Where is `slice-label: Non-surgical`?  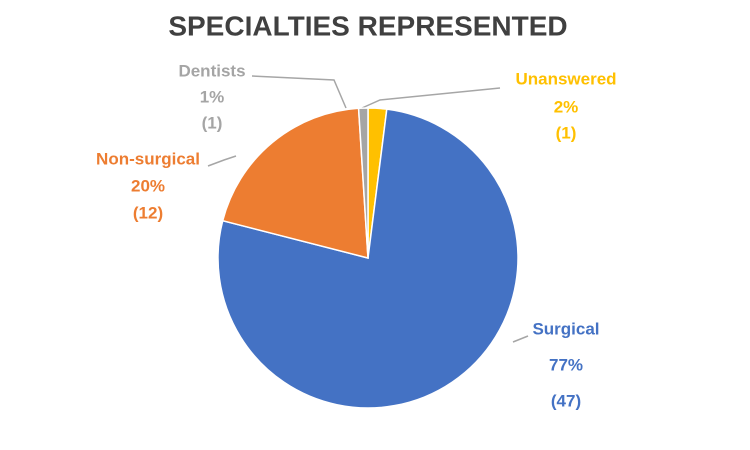 slice-label: Non-surgical is located at coordinates (148, 158).